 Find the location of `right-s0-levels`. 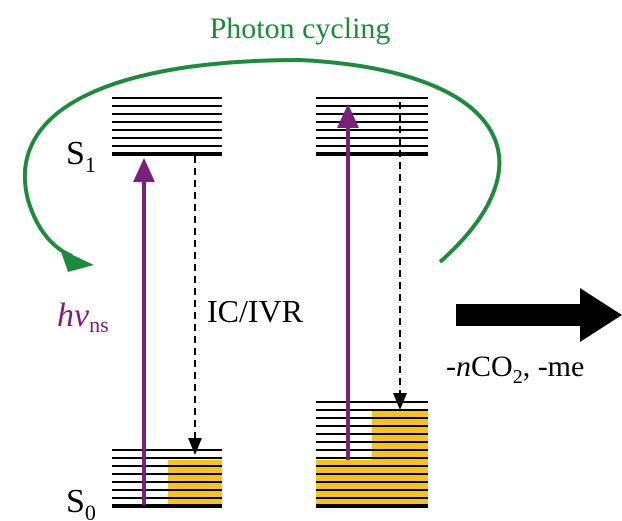

right-s0-levels is located at coordinates (372, 454).